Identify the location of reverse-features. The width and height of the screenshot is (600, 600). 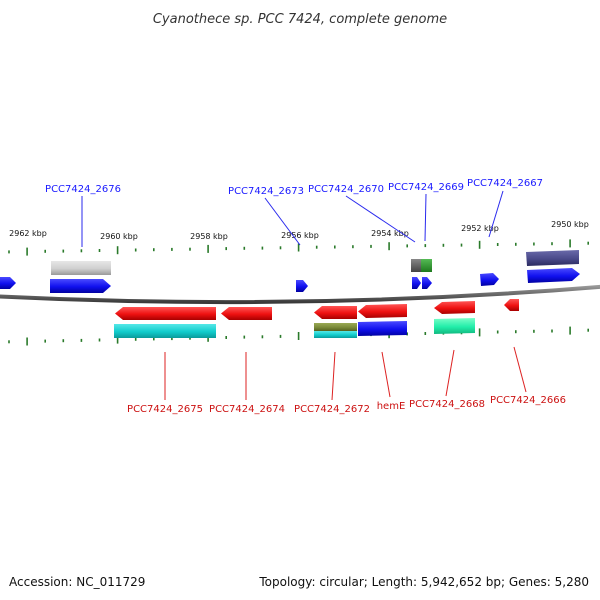
(316, 318).